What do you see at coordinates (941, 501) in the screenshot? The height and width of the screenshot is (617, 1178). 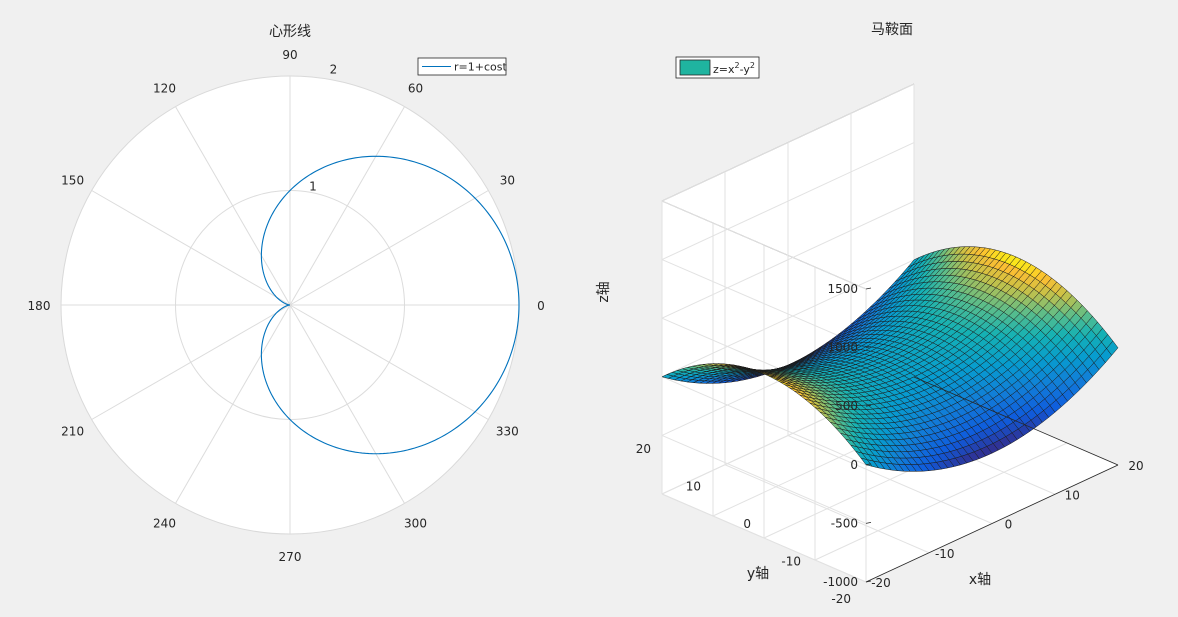 I see `grid-y-floor` at bounding box center [941, 501].